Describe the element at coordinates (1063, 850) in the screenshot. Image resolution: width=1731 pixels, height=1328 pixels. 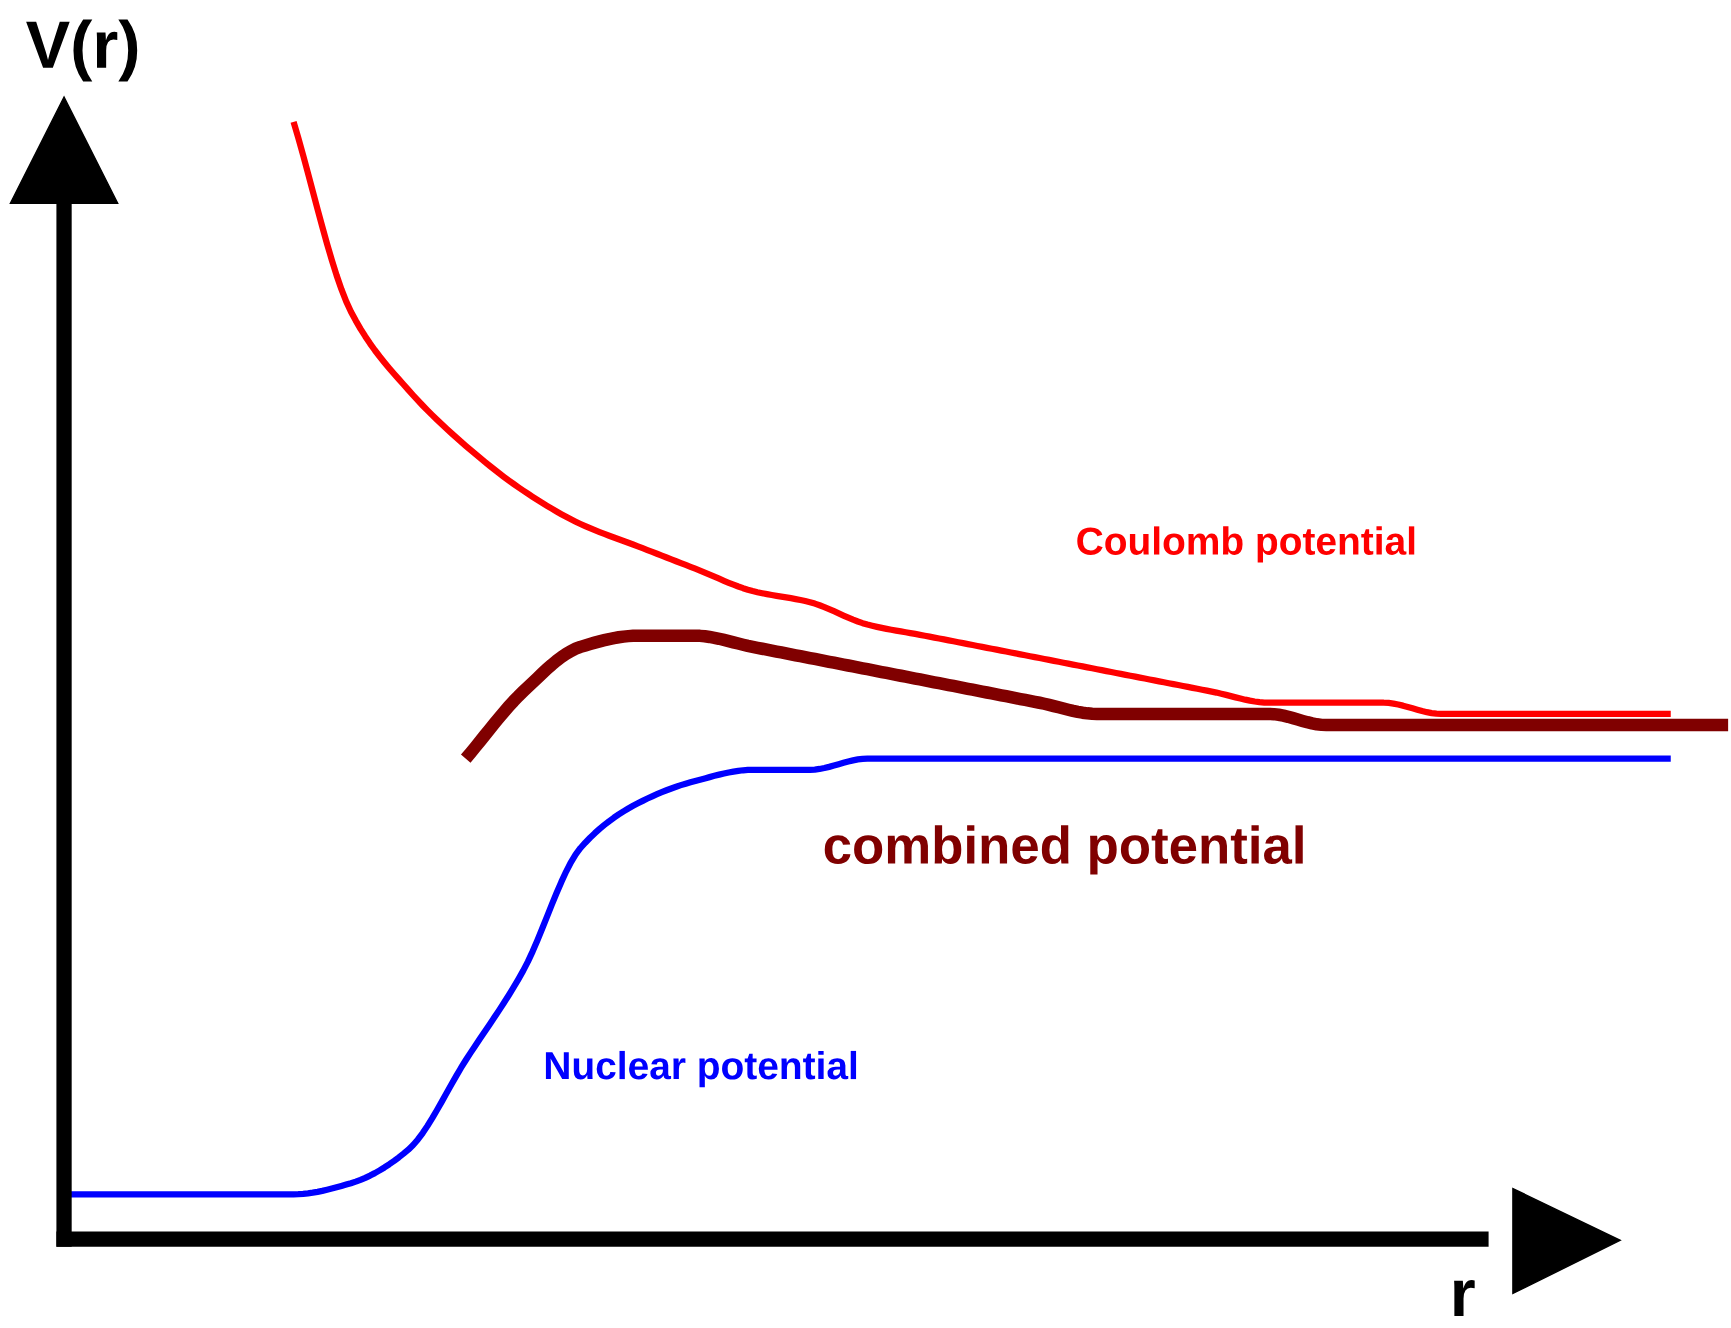
I see `series-label: combined potential` at that location.